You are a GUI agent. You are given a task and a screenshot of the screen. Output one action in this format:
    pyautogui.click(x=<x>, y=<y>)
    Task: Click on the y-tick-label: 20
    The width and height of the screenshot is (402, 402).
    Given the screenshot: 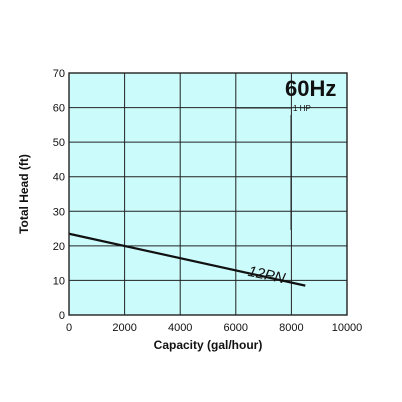 What is the action you would take?
    pyautogui.click(x=59, y=247)
    